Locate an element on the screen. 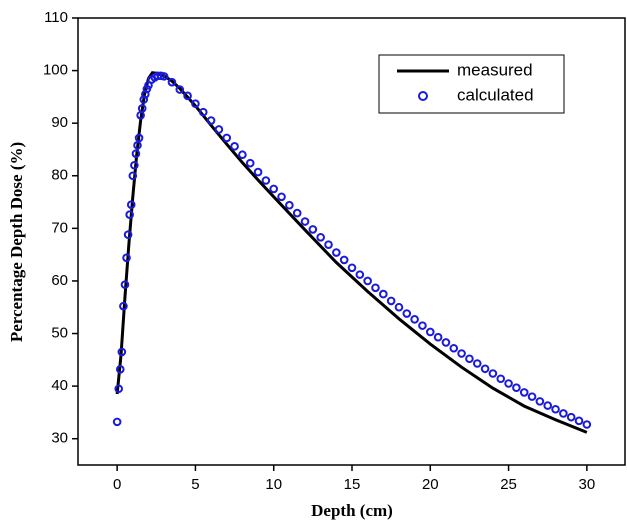 The height and width of the screenshot is (523, 627). legend-label: measured is located at coordinates (495, 69).